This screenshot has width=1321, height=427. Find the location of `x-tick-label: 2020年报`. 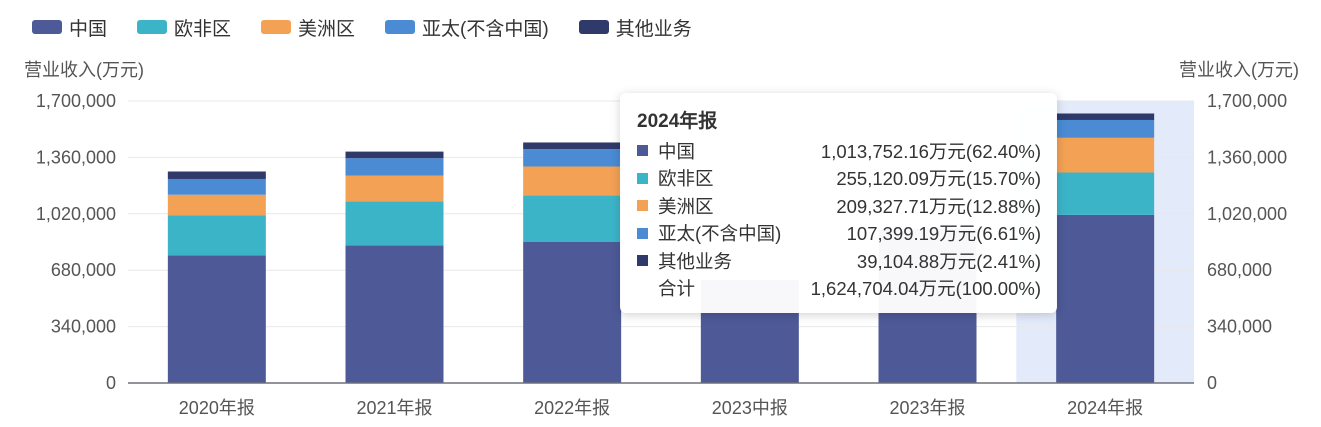

x-tick-label: 2020年报 is located at coordinates (217, 408).